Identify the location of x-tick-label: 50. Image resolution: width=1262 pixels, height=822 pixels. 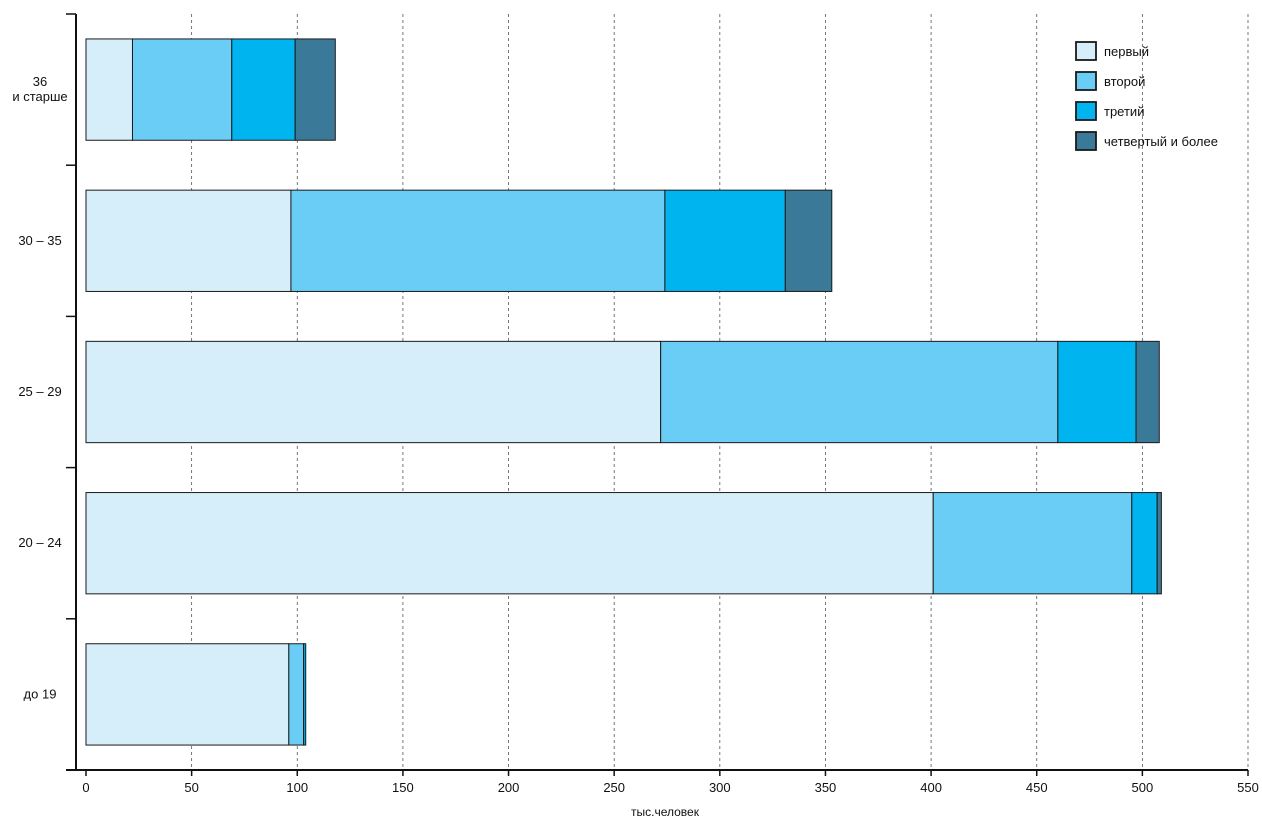
(191, 787).